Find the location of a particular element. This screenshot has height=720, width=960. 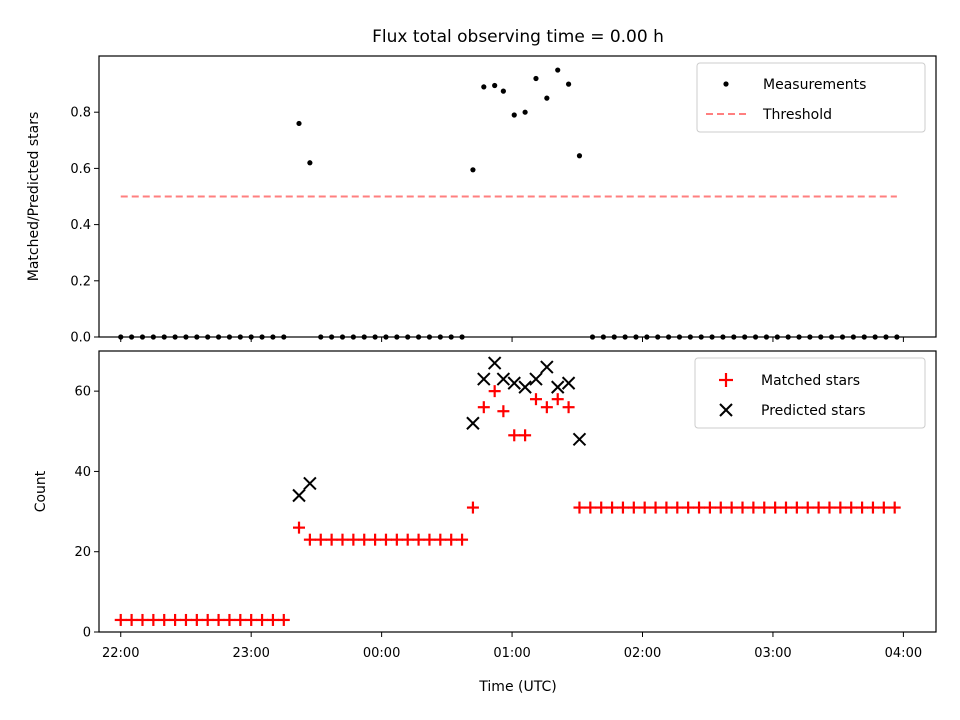

count-x-ticks: 22:00 23:00 00:00 01:00 02:00 03:00 04:00 is located at coordinates (512, 646).